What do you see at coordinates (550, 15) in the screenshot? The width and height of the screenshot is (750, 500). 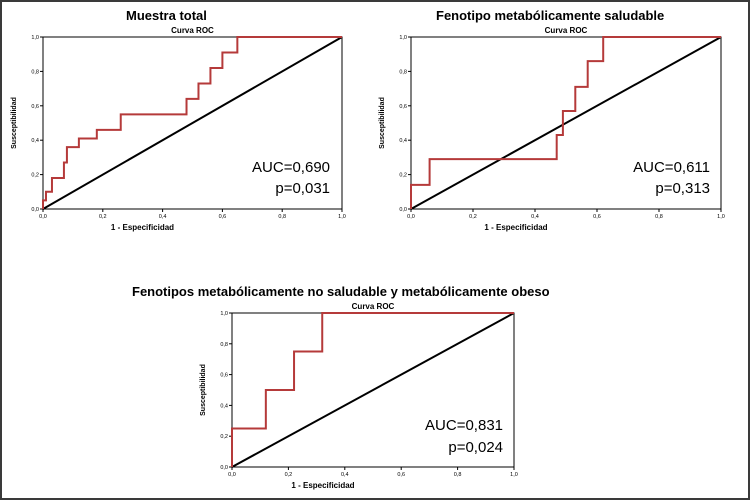 I see `panel-title-fenotipo-saludable: Fenotipo metabólicamente saludable` at bounding box center [550, 15].